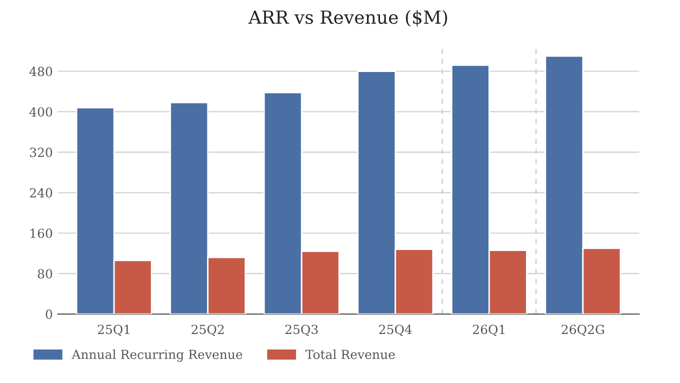 This screenshot has width=680, height=383. What do you see at coordinates (350, 354) in the screenshot?
I see `legend-label: Total Revenue` at bounding box center [350, 354].